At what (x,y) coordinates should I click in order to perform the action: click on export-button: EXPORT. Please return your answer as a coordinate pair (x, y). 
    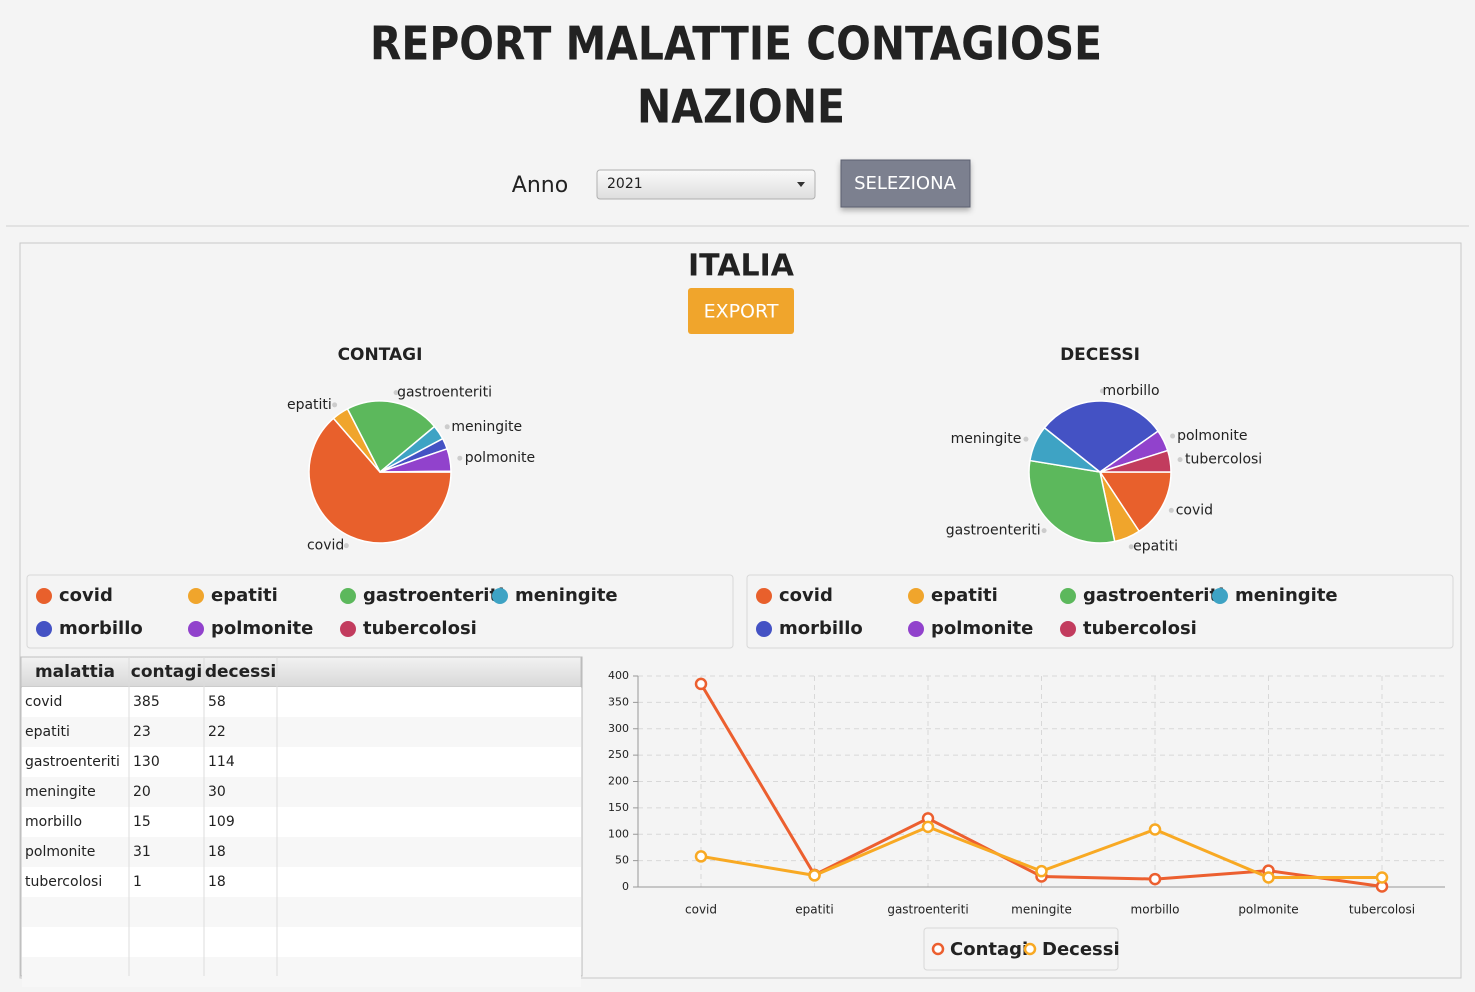
    Looking at the image, I should click on (741, 311).